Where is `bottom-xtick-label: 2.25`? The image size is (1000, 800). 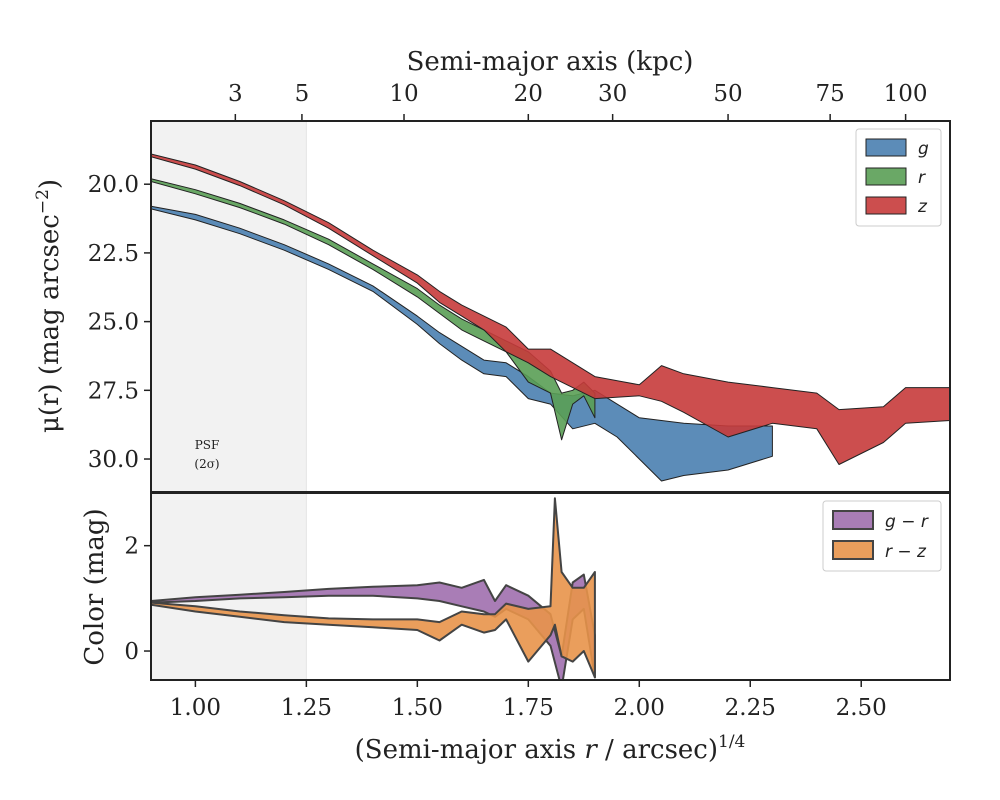 bottom-xtick-label: 2.25 is located at coordinates (750, 708).